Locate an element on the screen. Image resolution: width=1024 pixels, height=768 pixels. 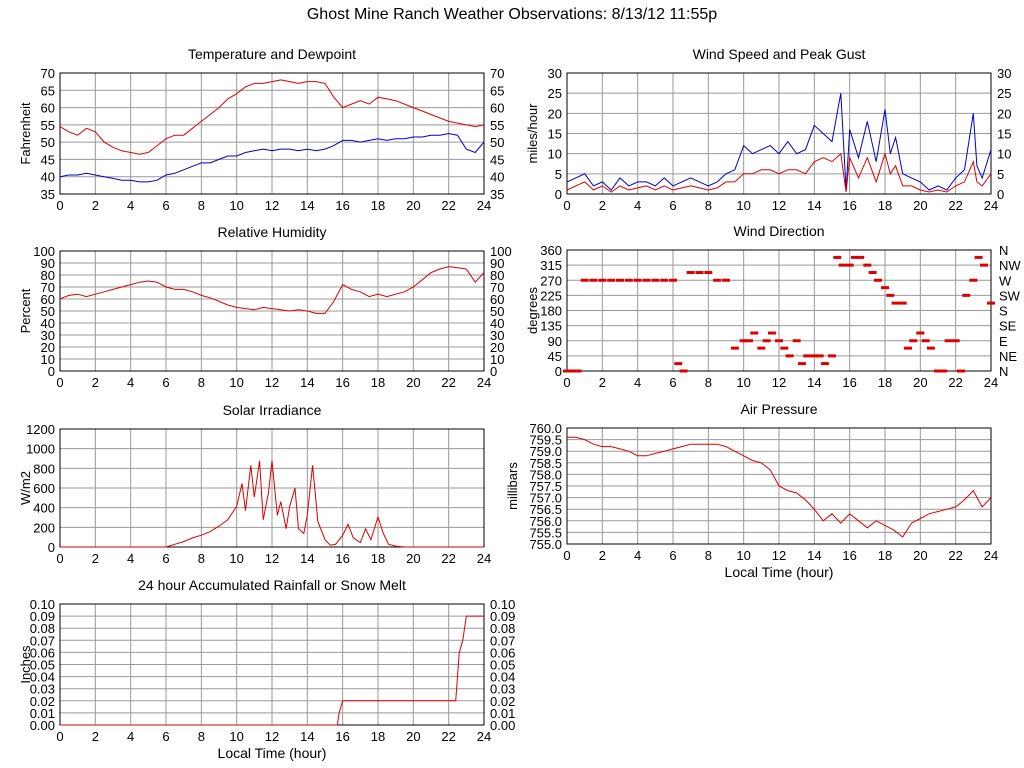
compass-label: S is located at coordinates (1003, 311).